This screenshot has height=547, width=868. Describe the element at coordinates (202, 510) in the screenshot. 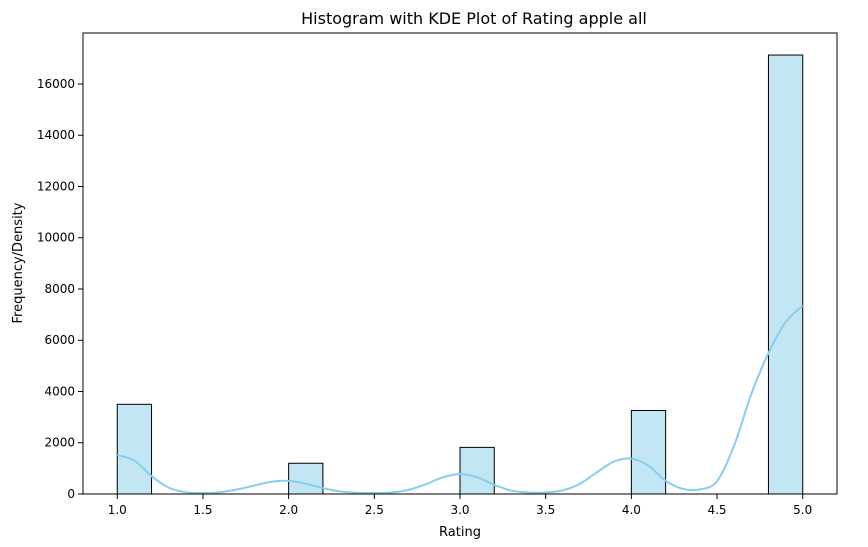

I see `x-tick-label: 1.5` at that location.